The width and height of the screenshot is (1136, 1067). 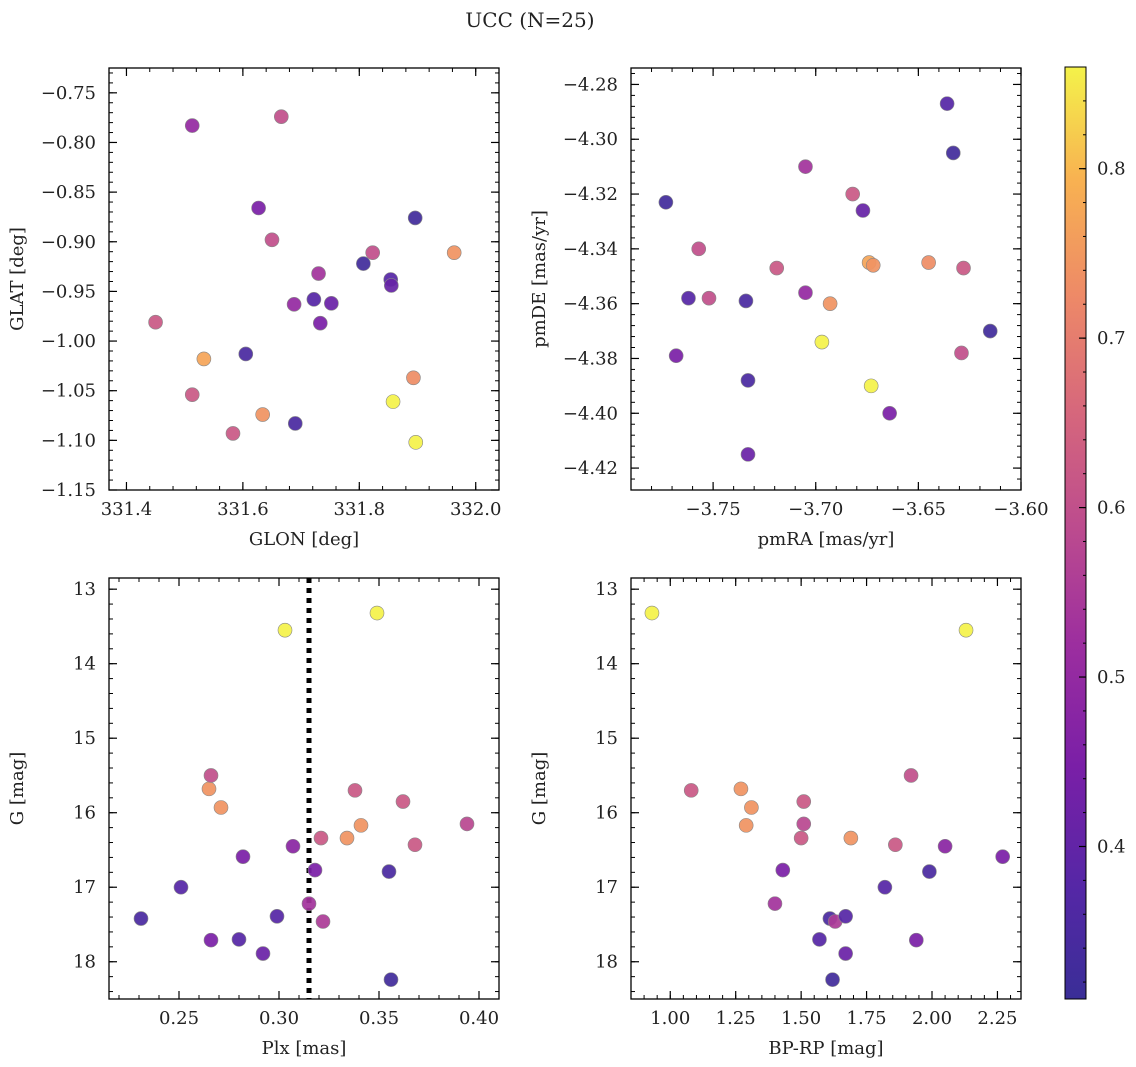 I want to click on y-tick-label: −4.28, so click(x=590, y=84).